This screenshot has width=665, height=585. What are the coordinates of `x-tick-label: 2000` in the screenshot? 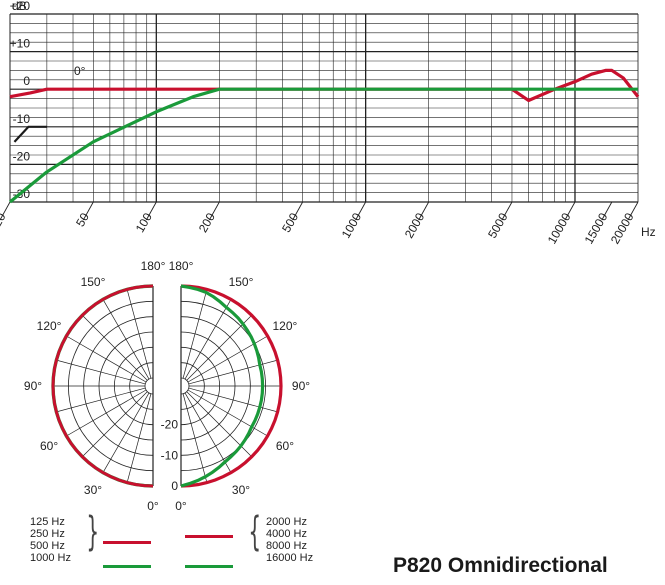 It's located at (415, 225).